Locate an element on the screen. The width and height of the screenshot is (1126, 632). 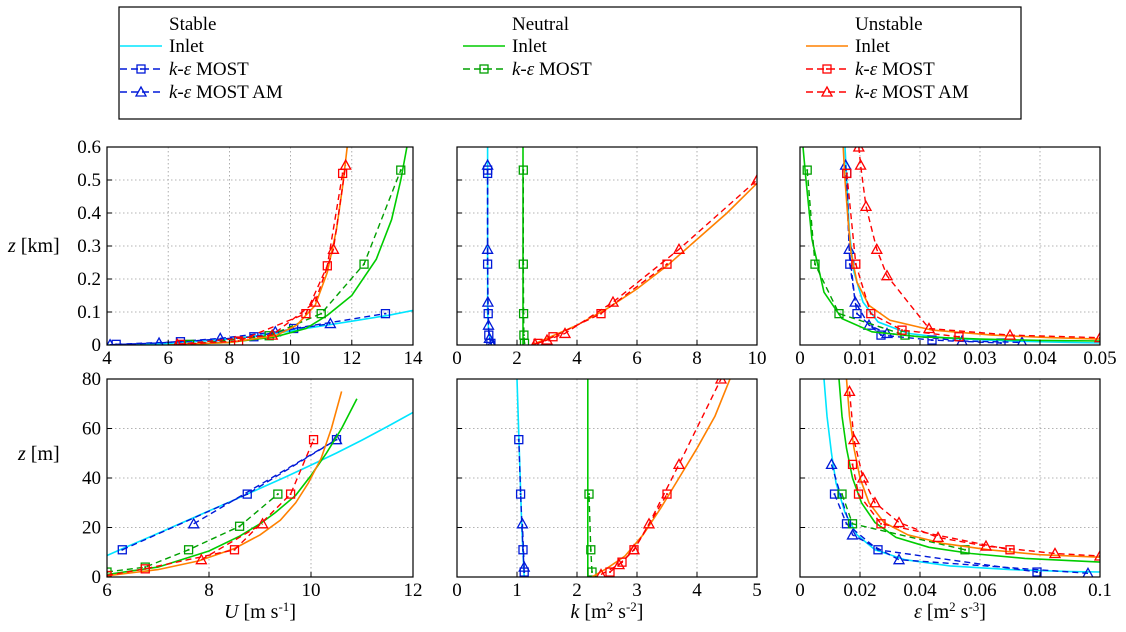
series-neutral-most is located at coordinates (856, 253).